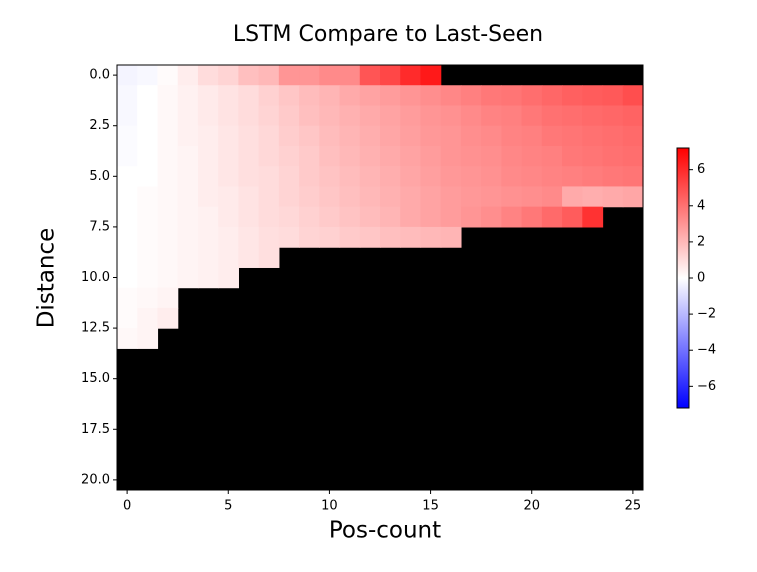  I want to click on colorbar-tick-label: −4, so click(706, 350).